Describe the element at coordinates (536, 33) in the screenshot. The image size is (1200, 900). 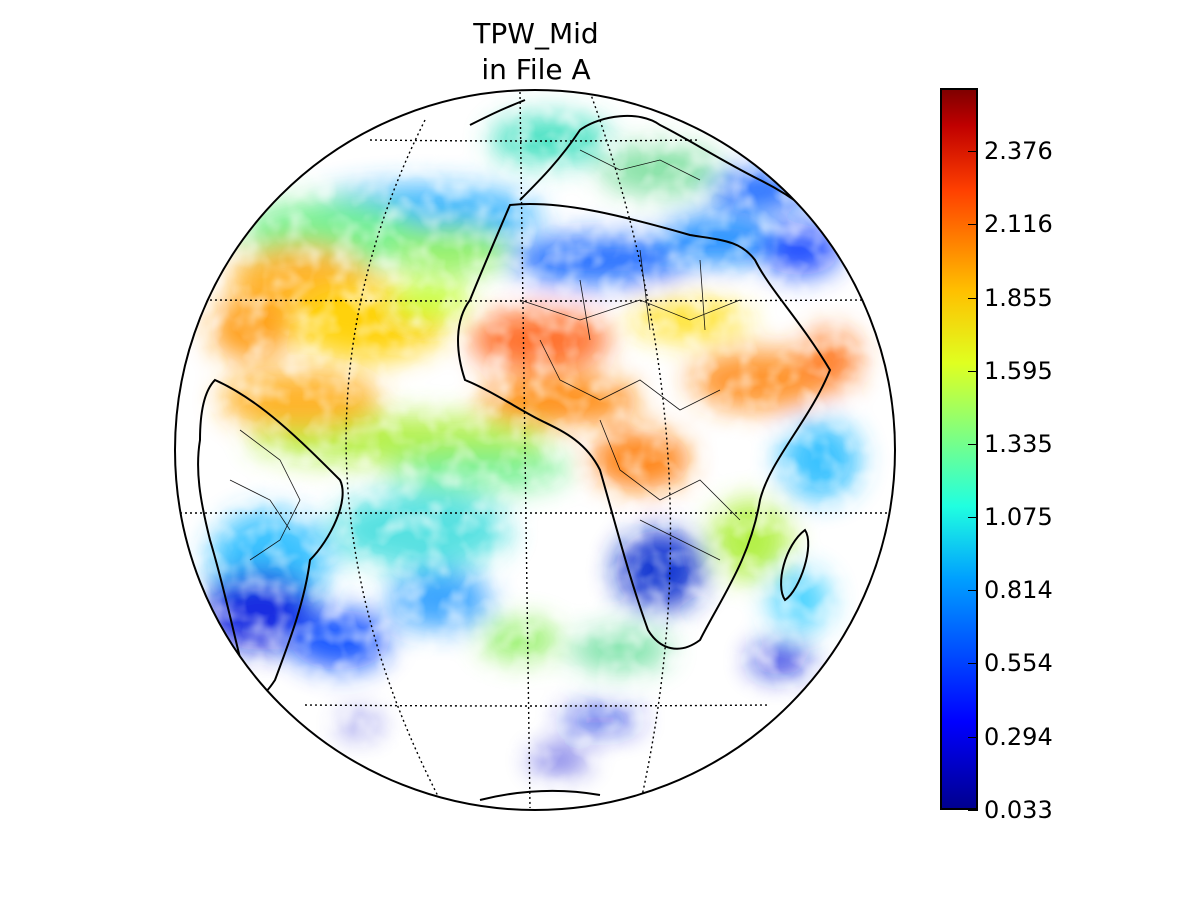
I see `map-title-line-1: TPW_Mid` at that location.